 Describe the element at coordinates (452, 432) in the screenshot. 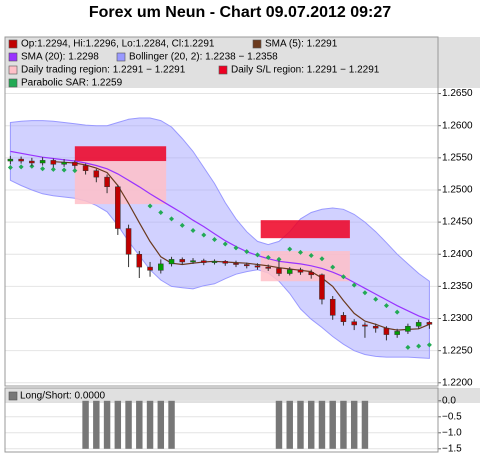

I see `y-tick-label: −1.0` at that location.